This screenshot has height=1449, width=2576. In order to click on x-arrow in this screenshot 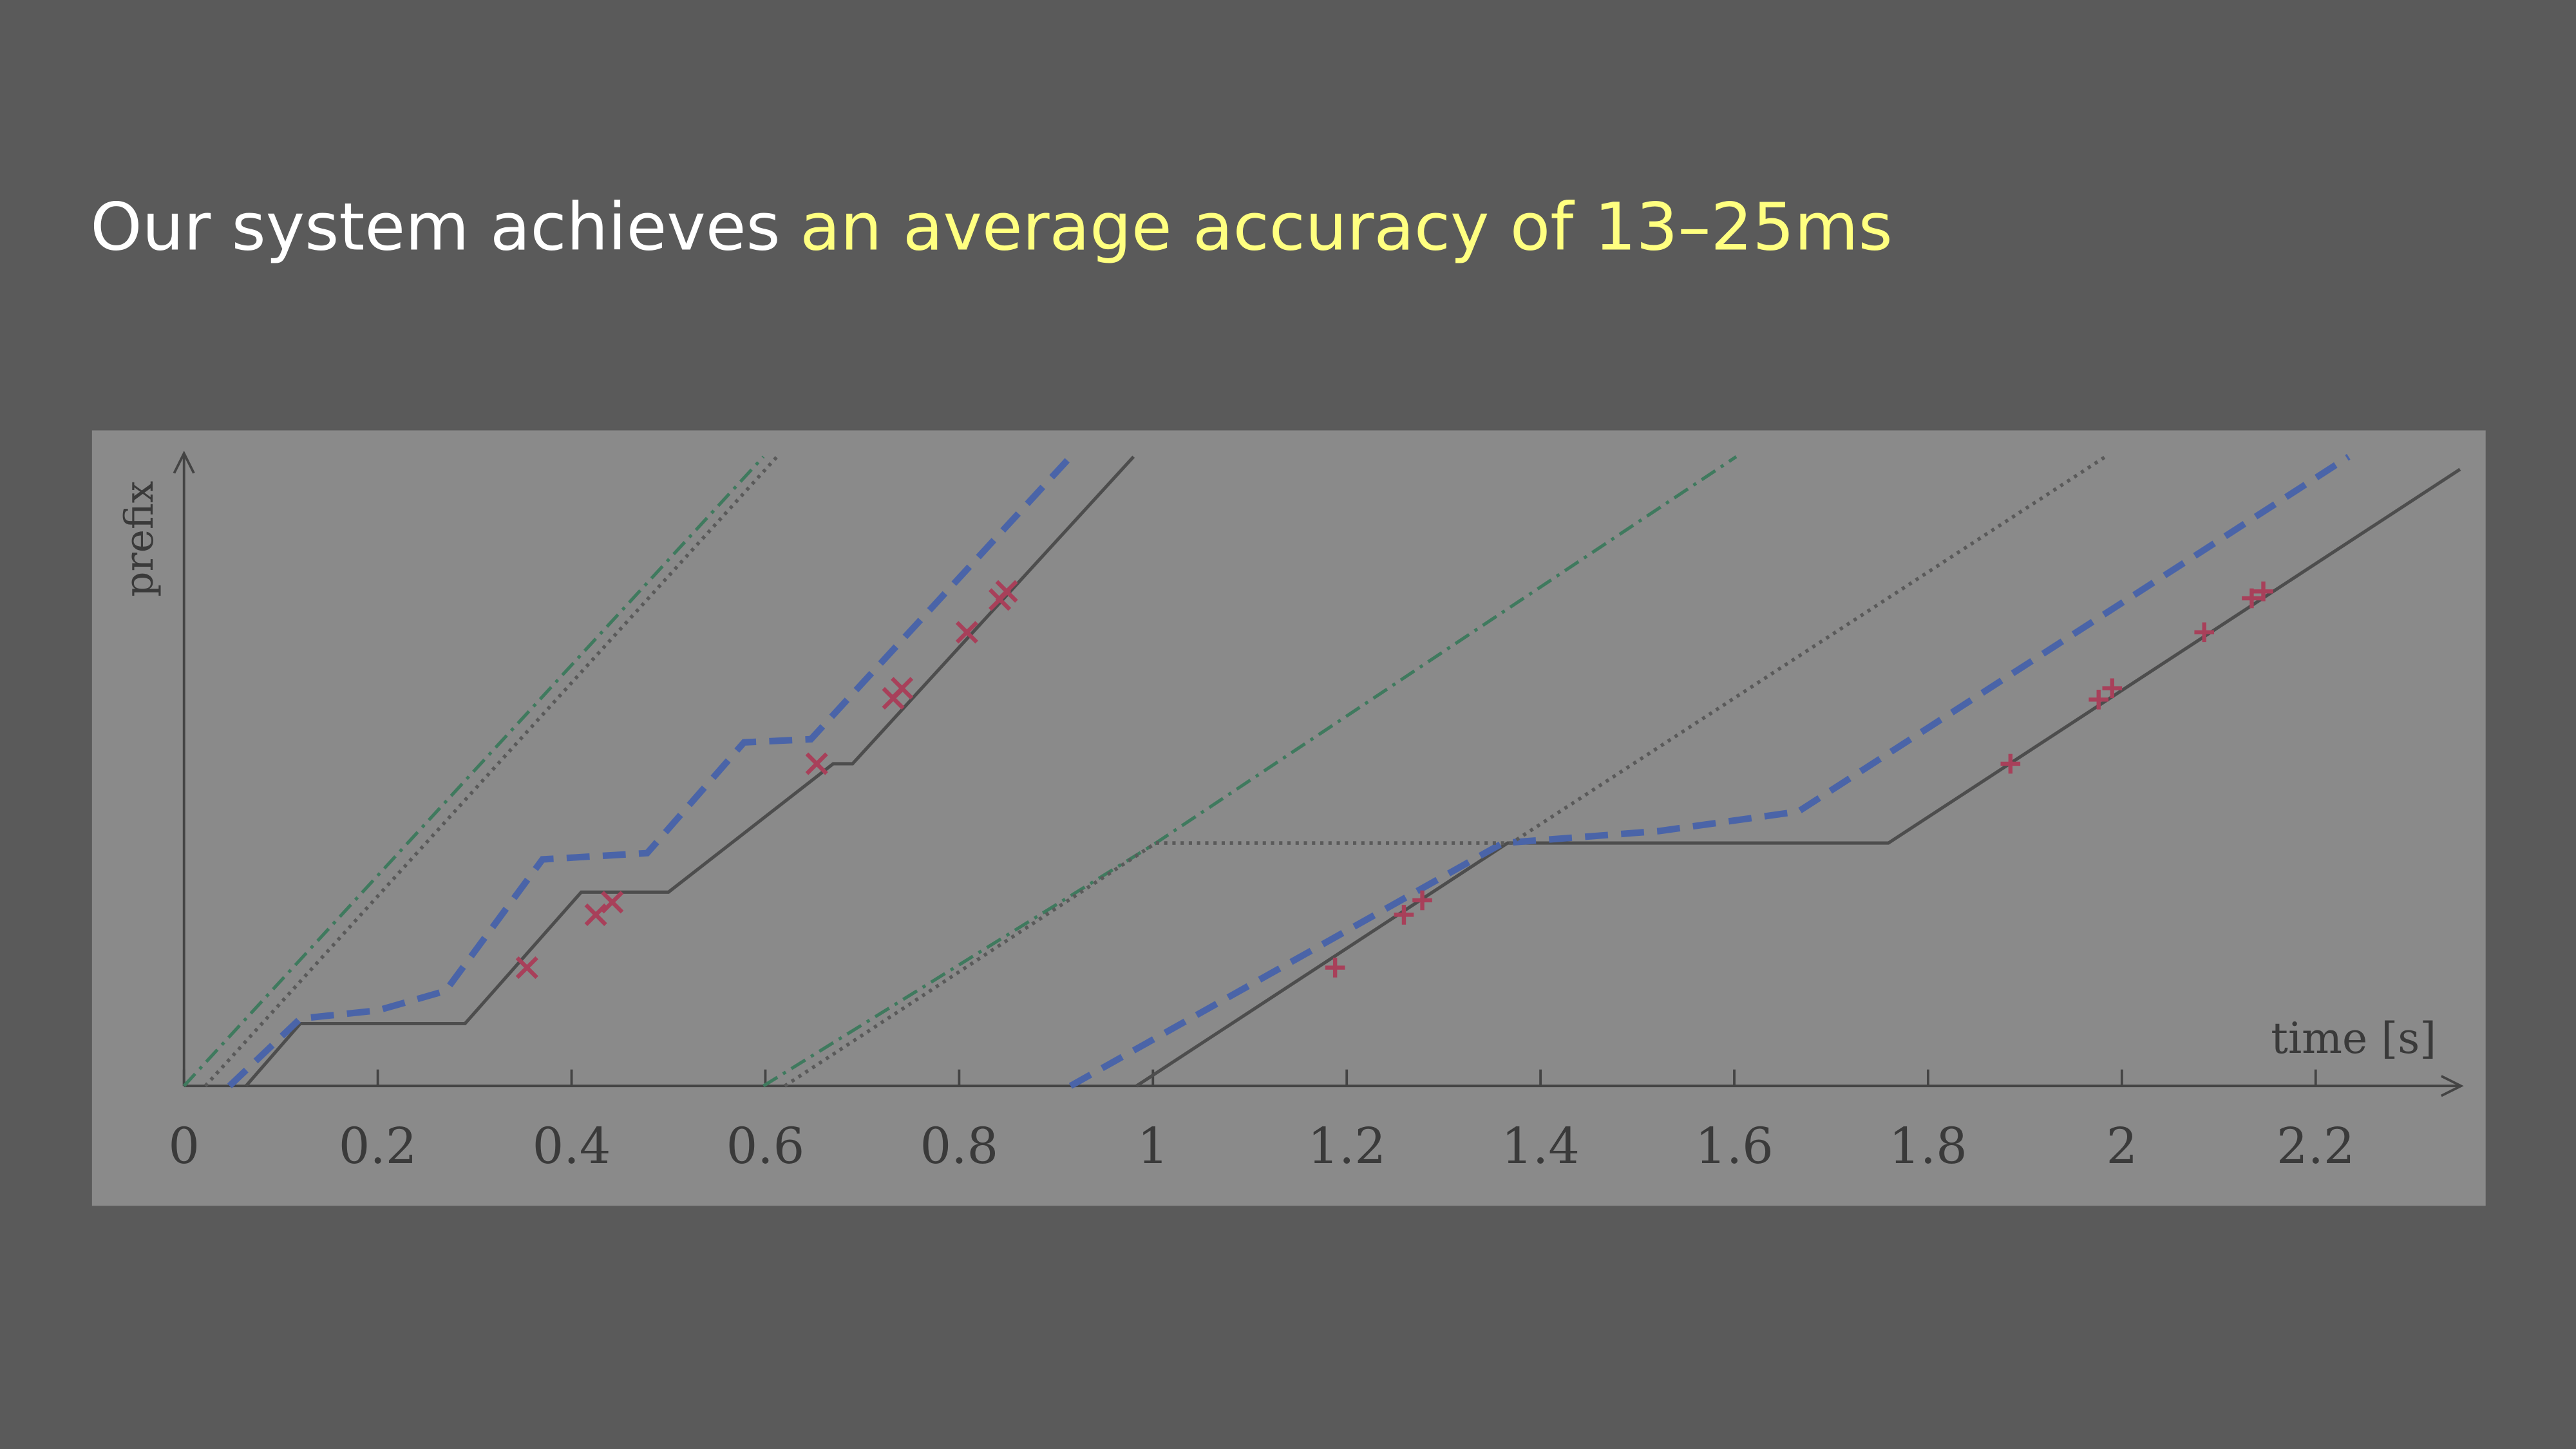, I will do `click(2452, 1086)`.